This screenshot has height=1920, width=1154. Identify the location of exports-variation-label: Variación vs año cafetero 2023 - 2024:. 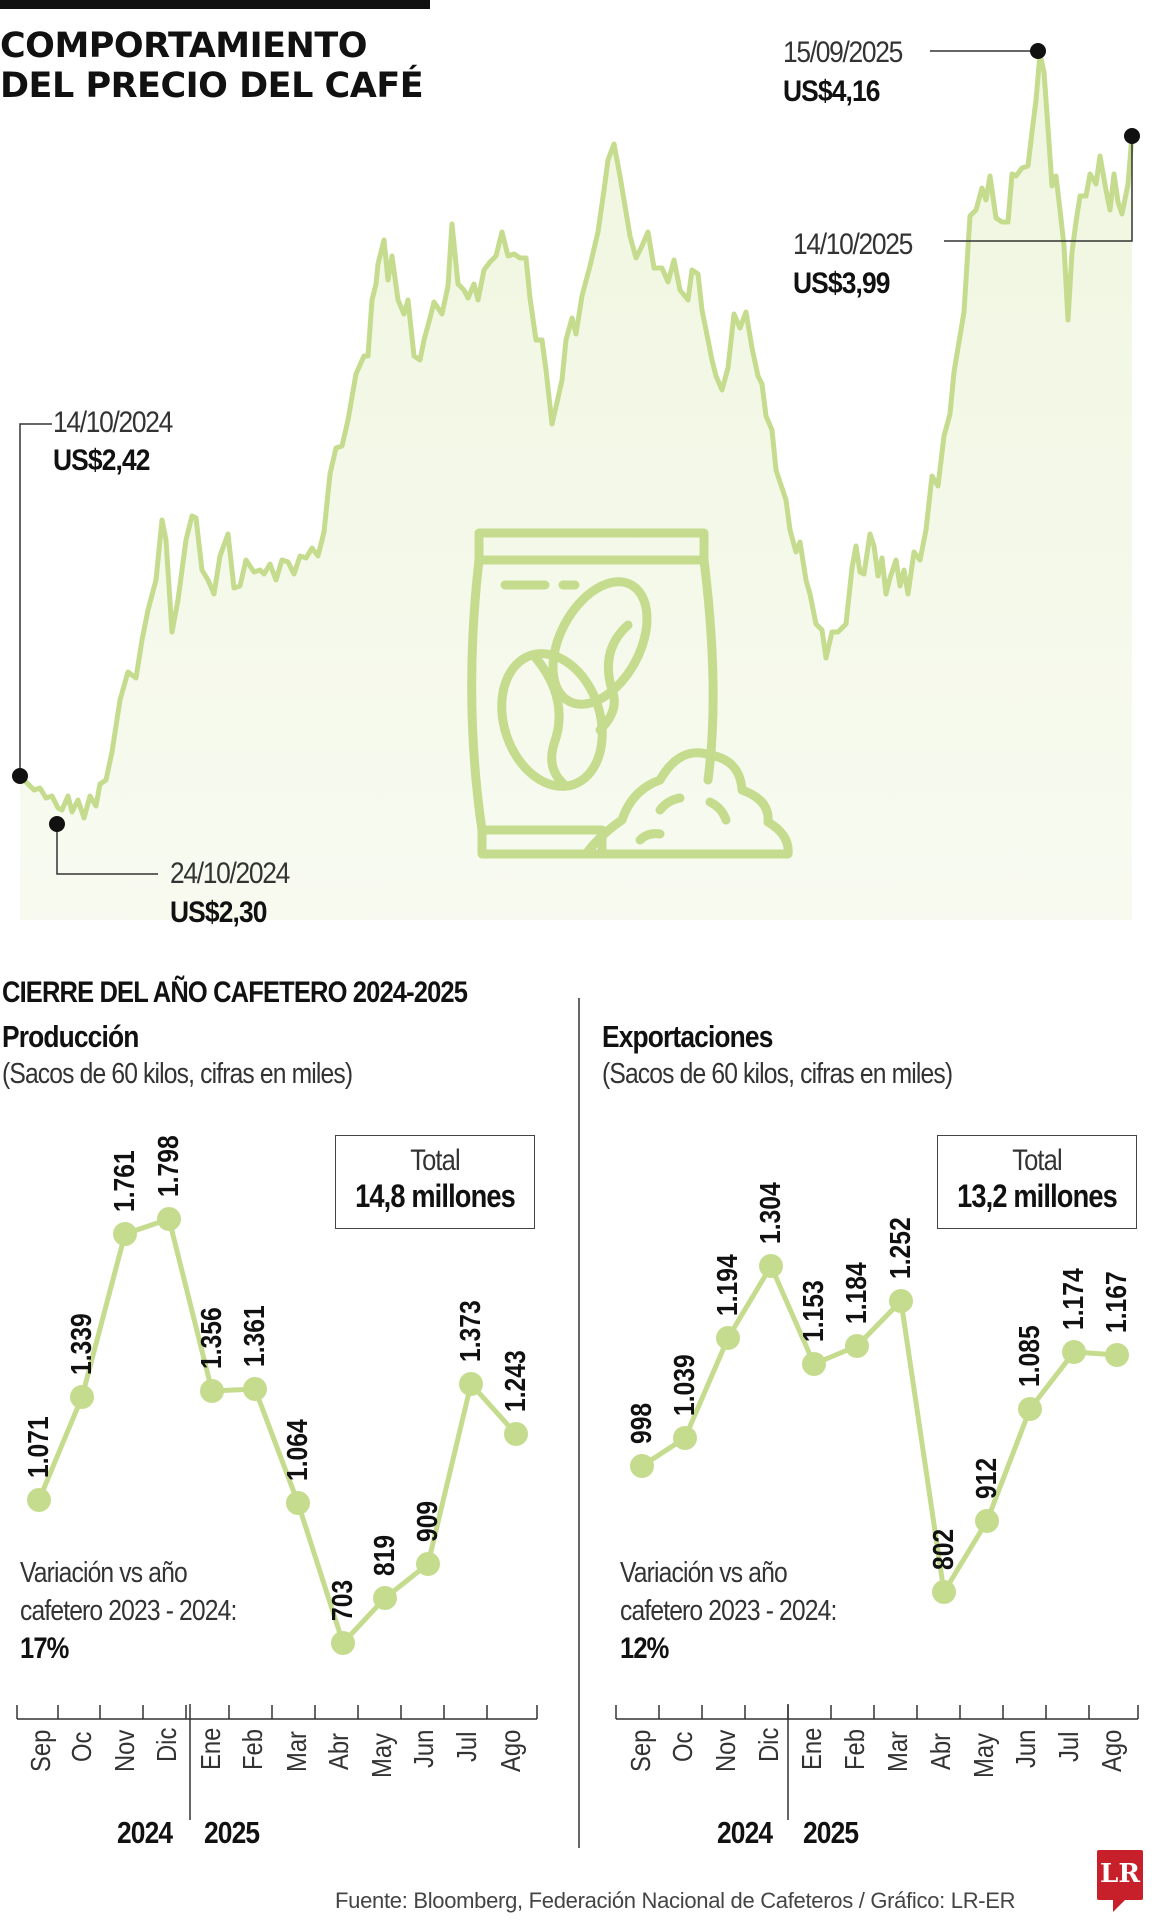
(728, 1592).